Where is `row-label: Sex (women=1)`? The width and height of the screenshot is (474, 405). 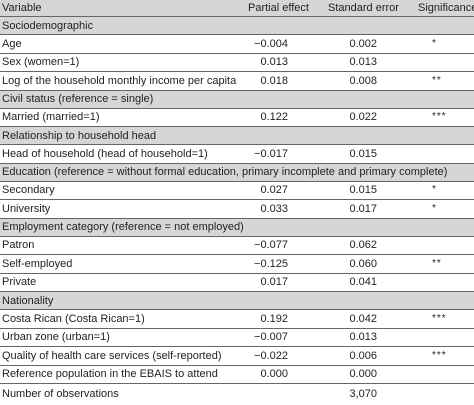 row-label: Sex (women=1) is located at coordinates (41, 62).